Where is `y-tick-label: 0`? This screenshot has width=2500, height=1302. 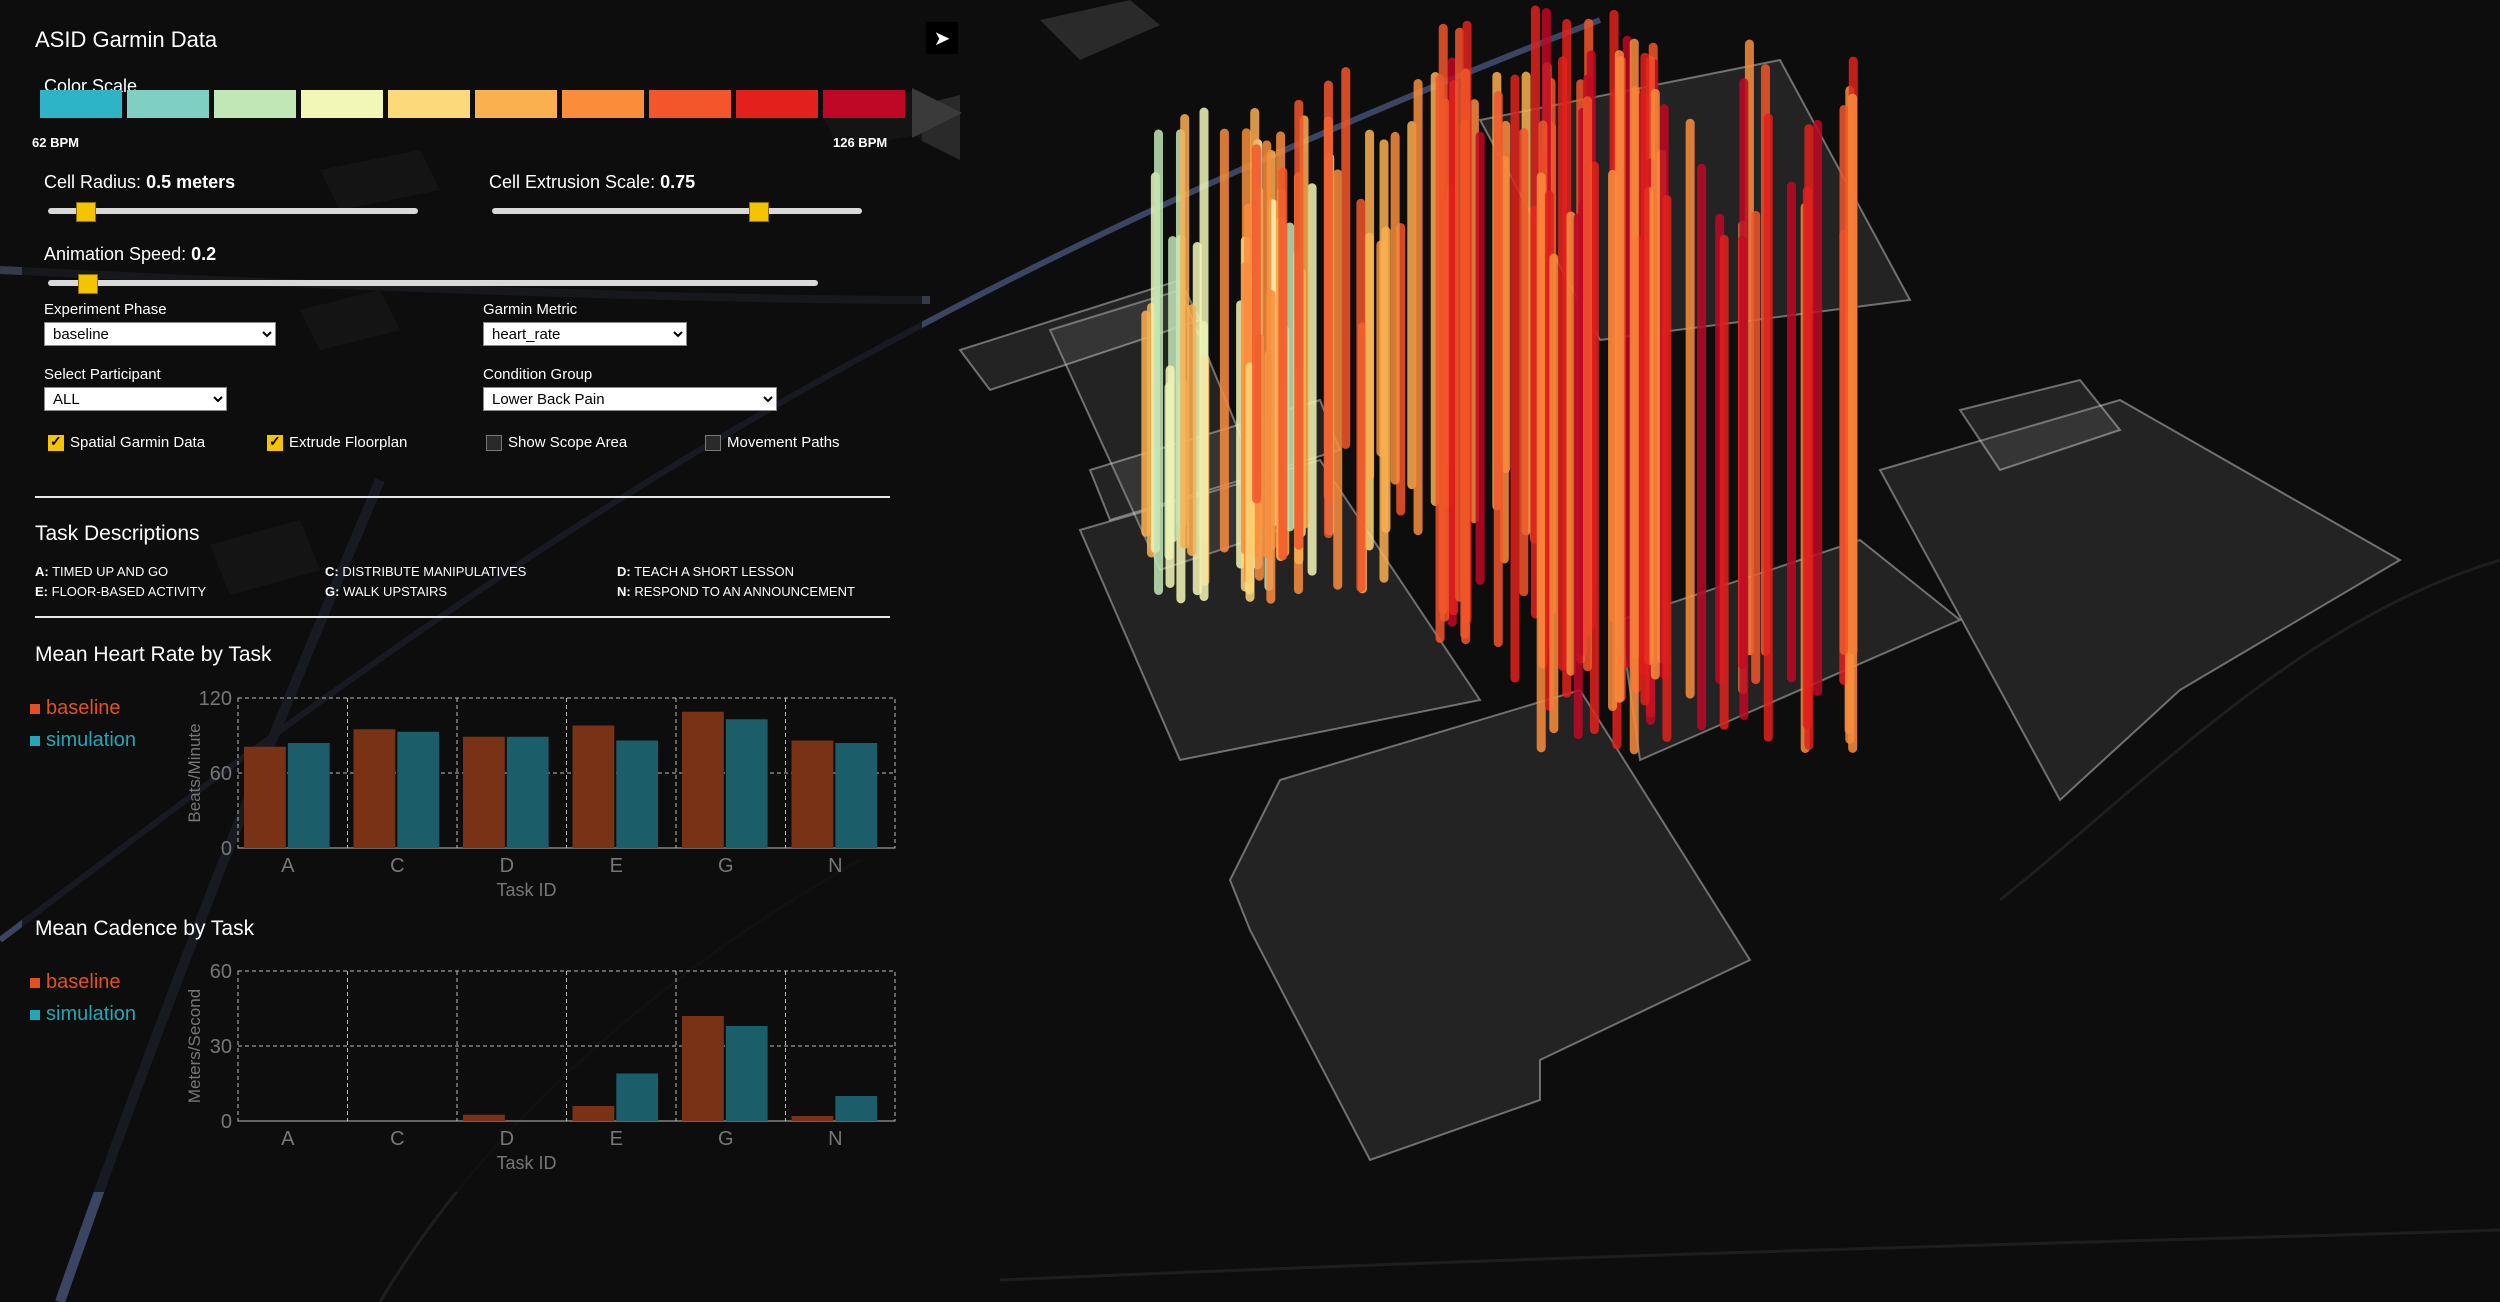
y-tick-label: 0 is located at coordinates (226, 849).